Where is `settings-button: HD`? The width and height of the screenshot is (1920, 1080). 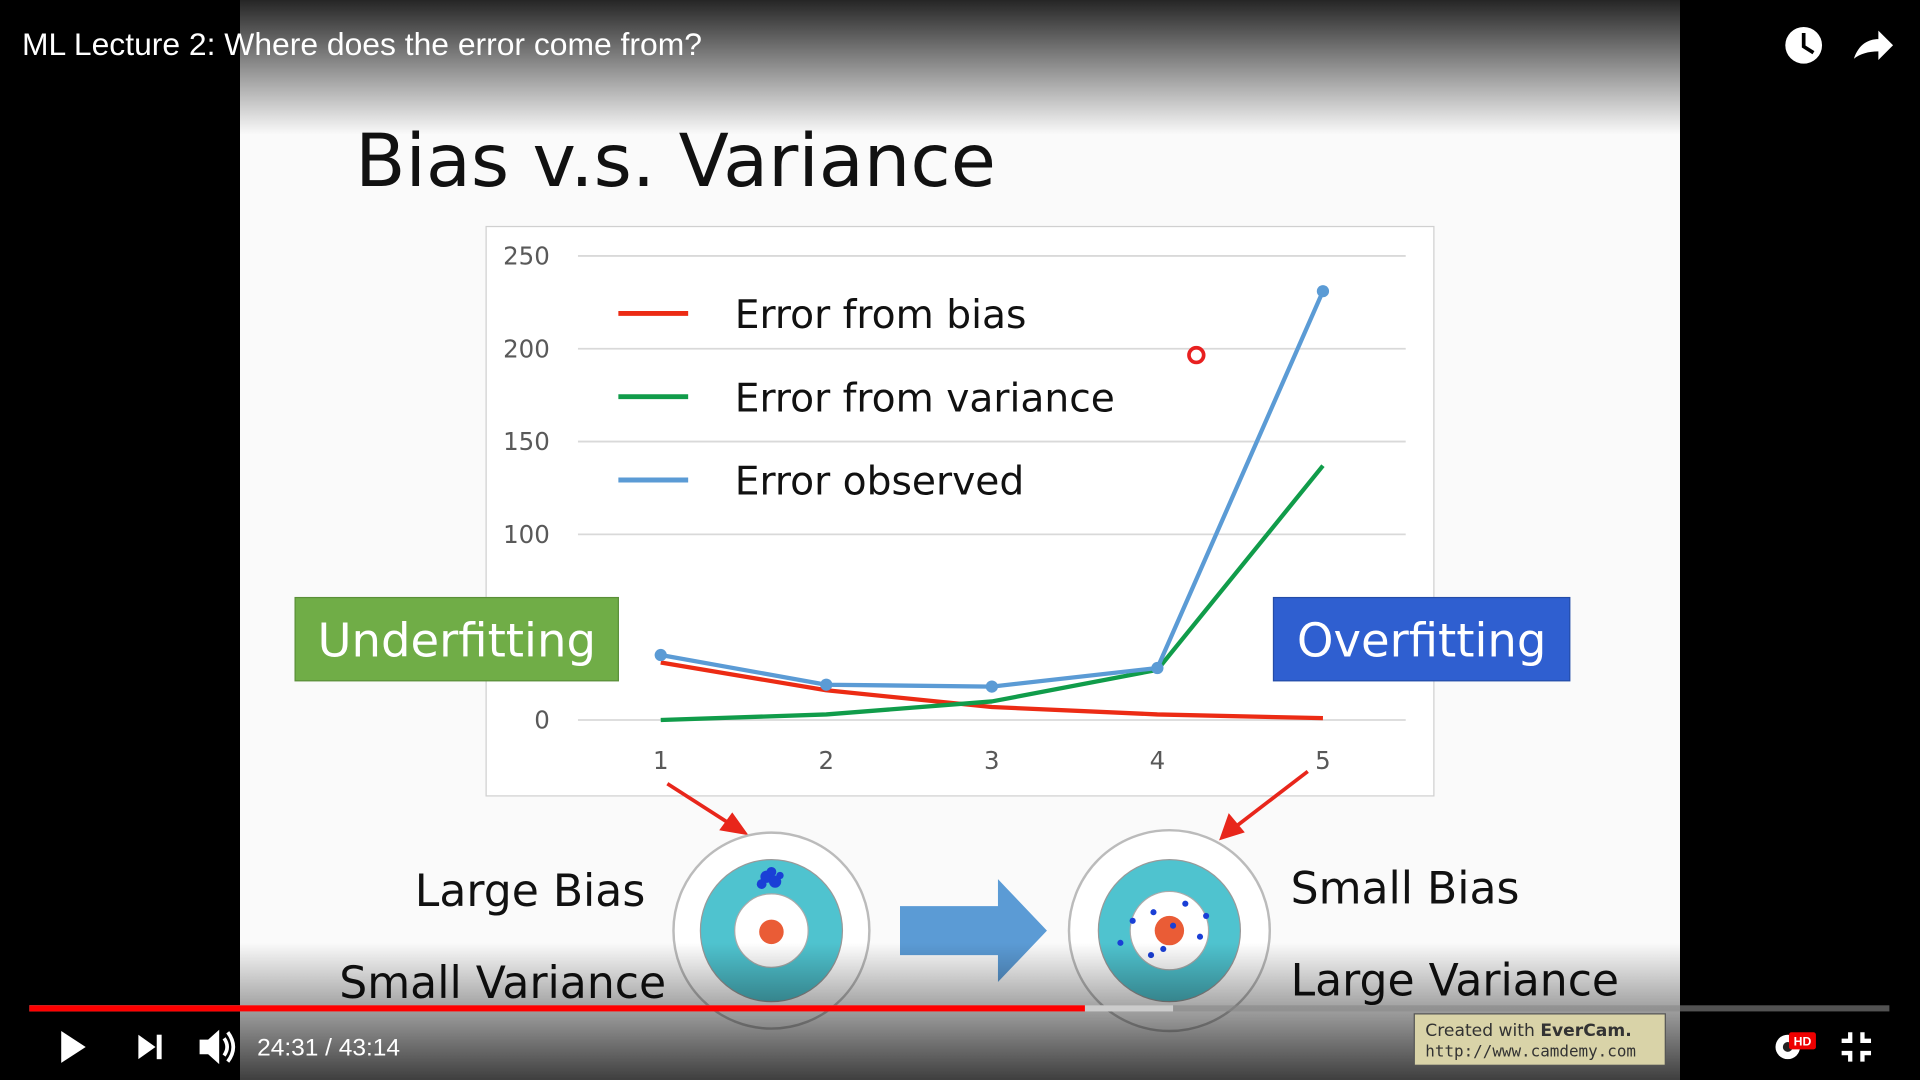 settings-button: HD is located at coordinates (1795, 1046).